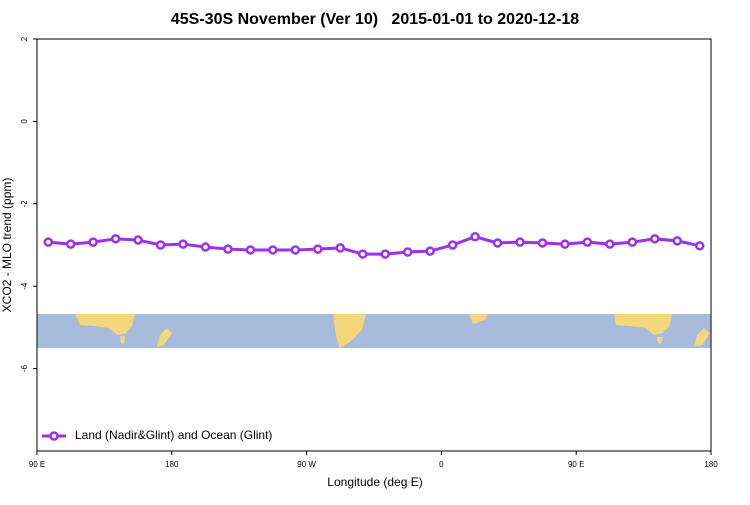 This screenshot has width=750, height=505. I want to click on y-tick-label: -6, so click(24, 368).